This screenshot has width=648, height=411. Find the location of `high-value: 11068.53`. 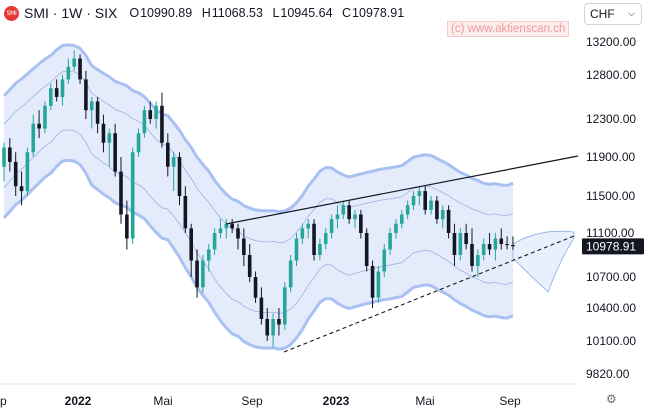

high-value: 11068.53 is located at coordinates (237, 13).